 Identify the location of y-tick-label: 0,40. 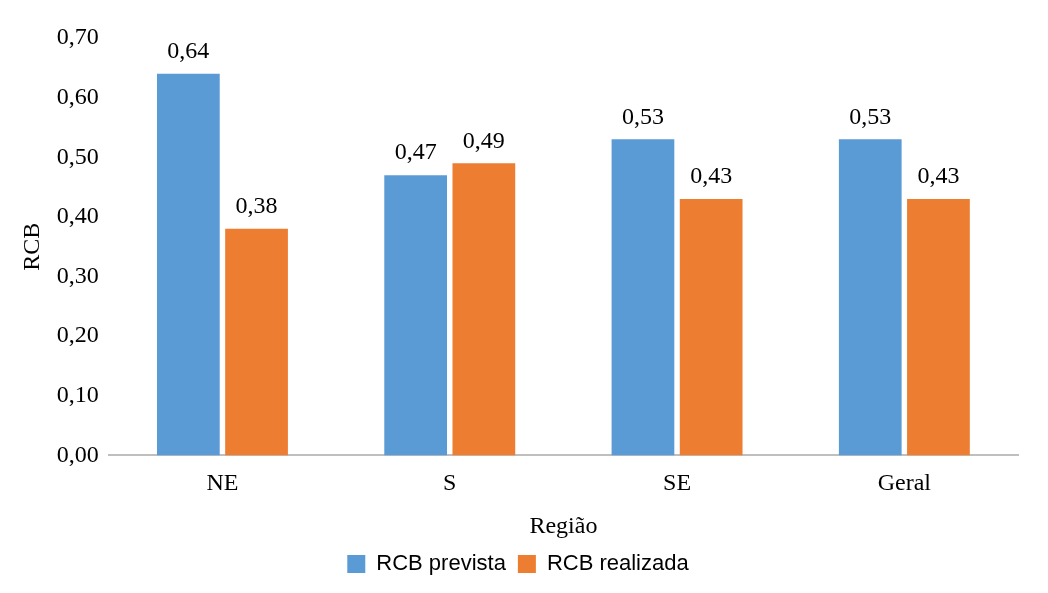
(77, 215).